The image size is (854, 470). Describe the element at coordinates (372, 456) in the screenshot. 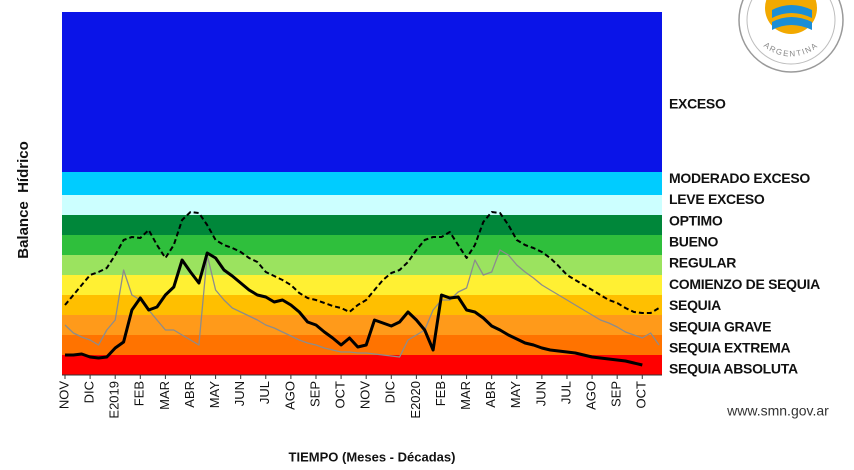

I see `x-axis-title: TIEMPO (Meses - Décadas)` at that location.